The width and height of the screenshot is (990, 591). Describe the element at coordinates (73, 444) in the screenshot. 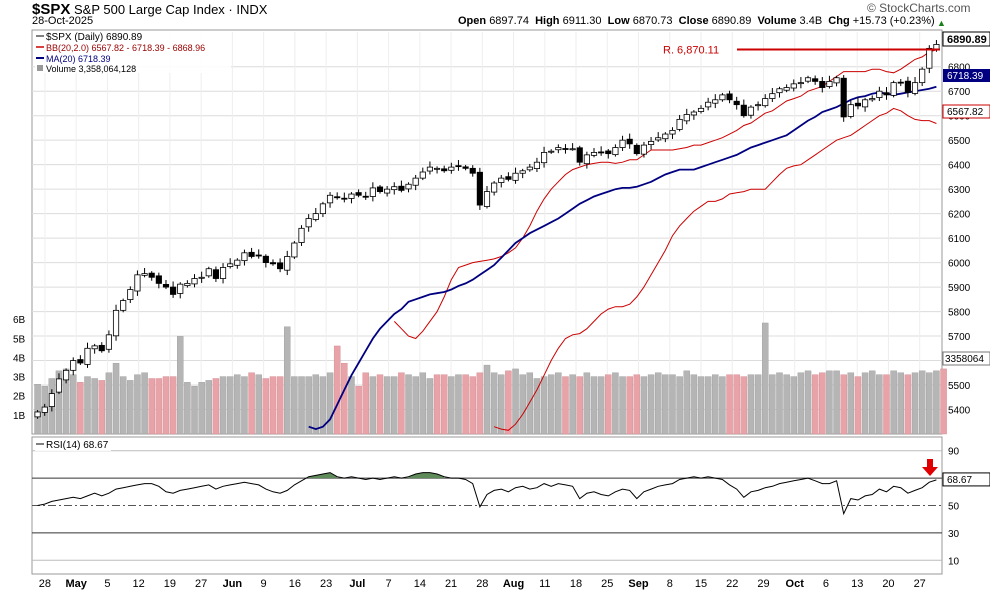

I see `rsi-legend: RSI(14) 68.67` at that location.